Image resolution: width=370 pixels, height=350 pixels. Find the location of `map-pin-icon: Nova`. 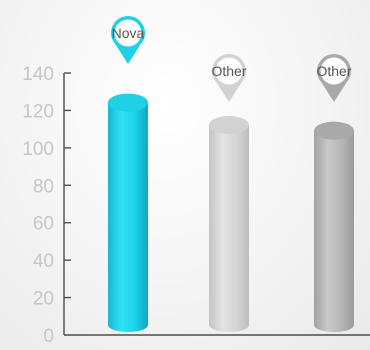

map-pin-icon: Nova is located at coordinates (128, 40).